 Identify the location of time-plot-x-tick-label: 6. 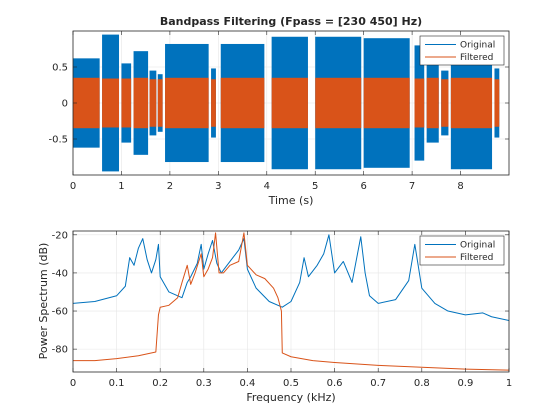
(363, 186).